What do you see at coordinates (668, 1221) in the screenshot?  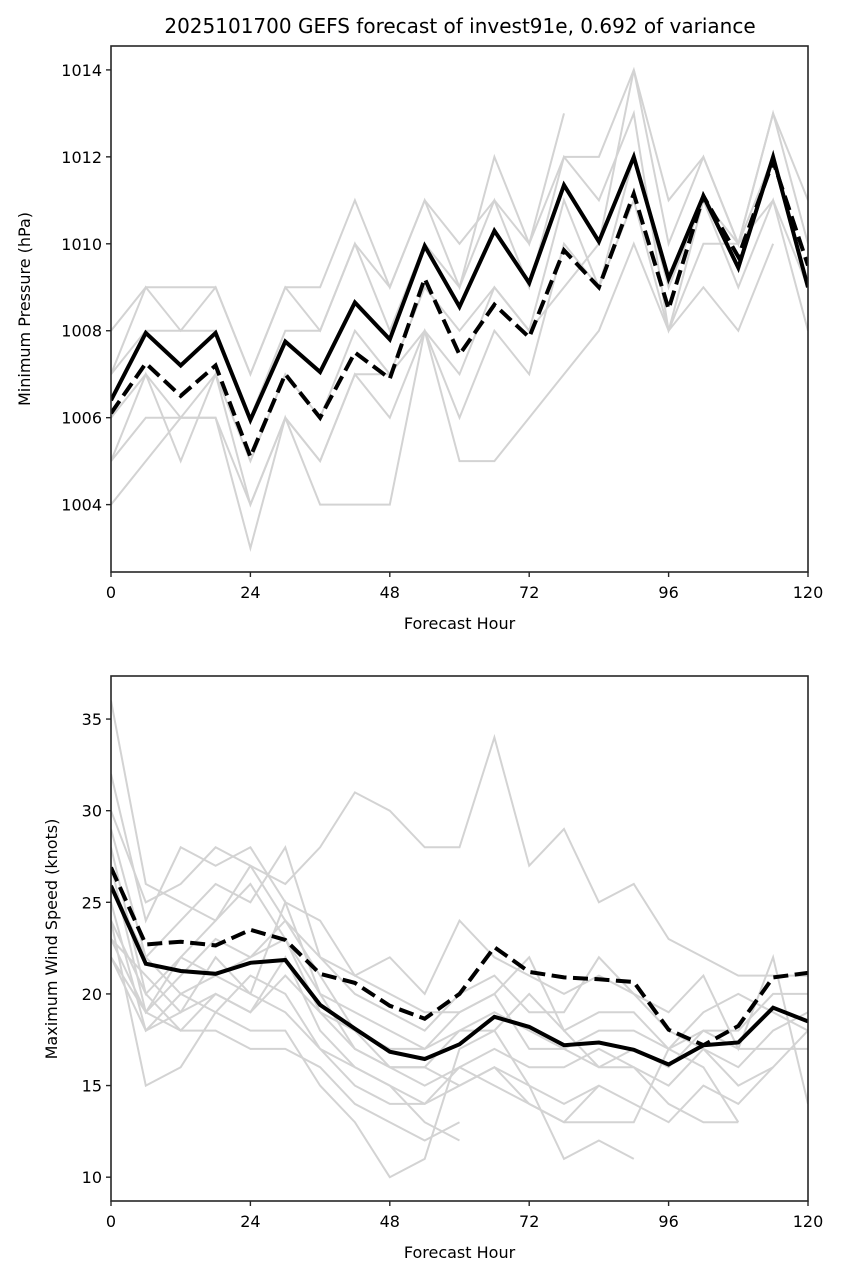 I see `wind-xtick-label: 96` at bounding box center [668, 1221].